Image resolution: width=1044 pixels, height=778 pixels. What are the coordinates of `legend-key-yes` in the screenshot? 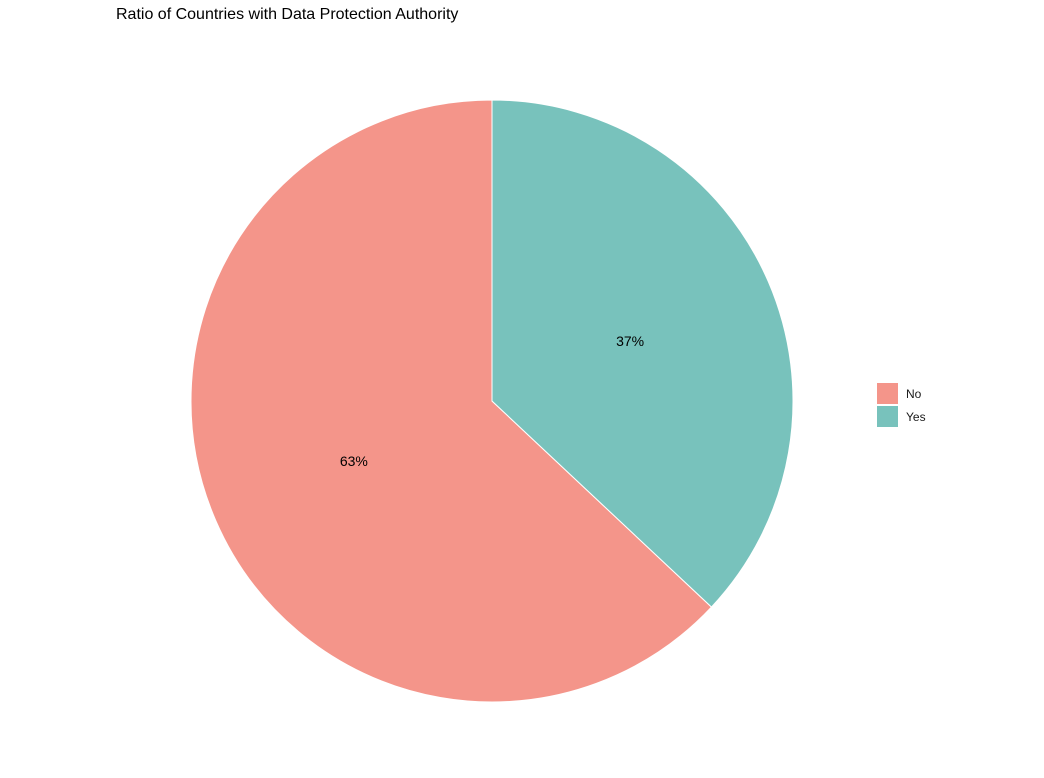 It's located at (887, 416).